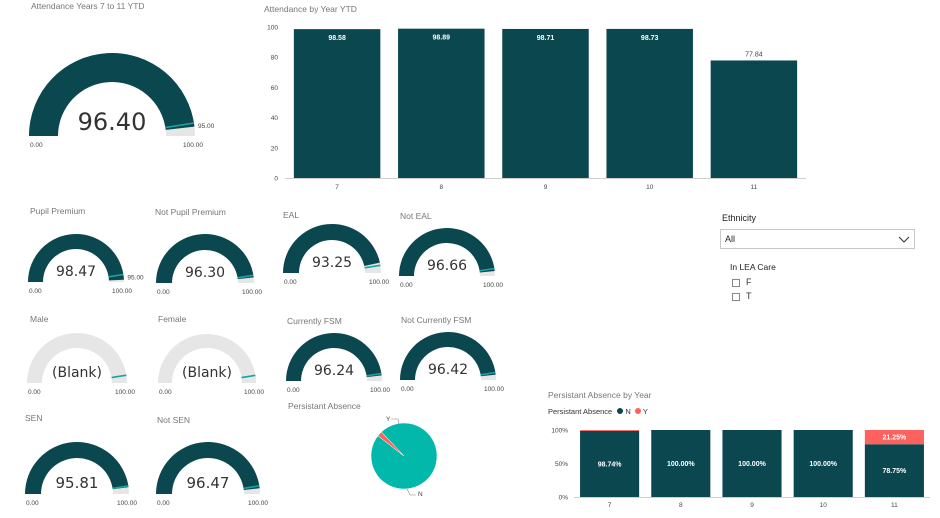 The height and width of the screenshot is (518, 940). What do you see at coordinates (564, 498) in the screenshot?
I see `y-tick-label: 0%` at bounding box center [564, 498].